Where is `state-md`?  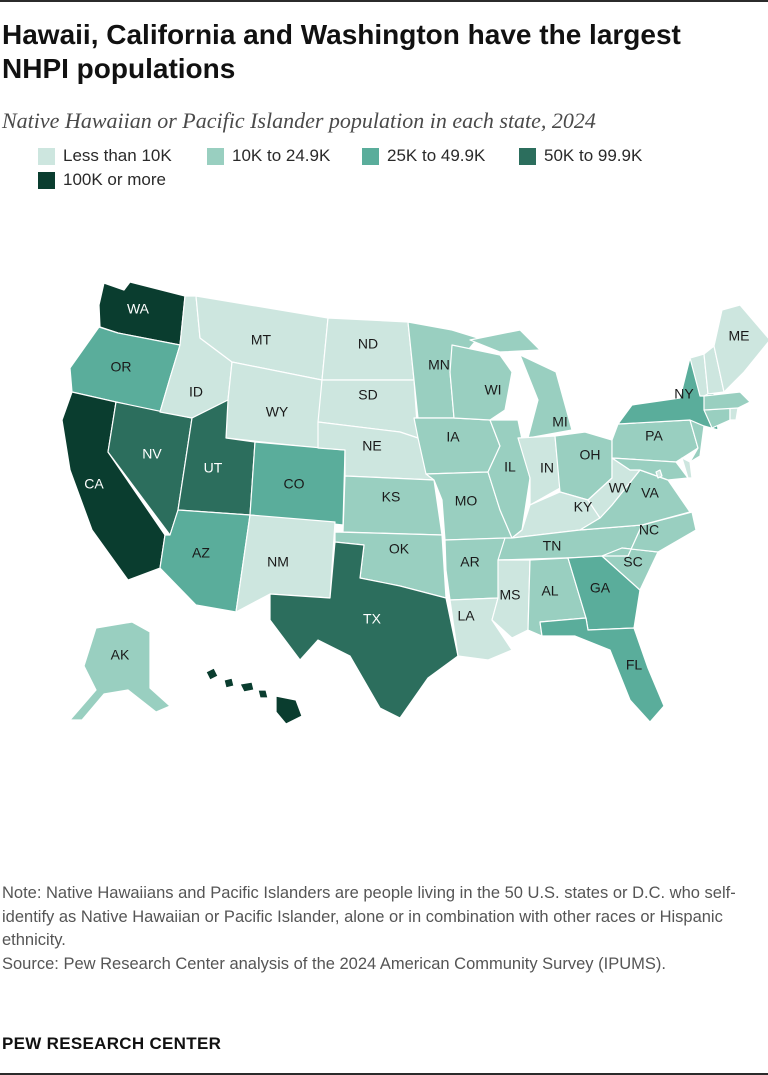 state-md is located at coordinates (650, 469).